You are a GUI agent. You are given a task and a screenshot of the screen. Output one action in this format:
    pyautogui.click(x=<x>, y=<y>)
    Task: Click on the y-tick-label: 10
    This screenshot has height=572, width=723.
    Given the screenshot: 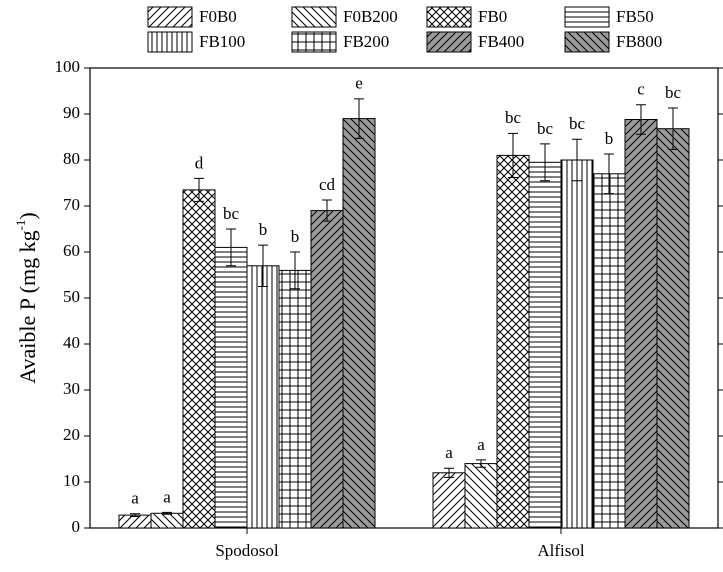 What is the action you would take?
    pyautogui.click(x=71, y=480)
    